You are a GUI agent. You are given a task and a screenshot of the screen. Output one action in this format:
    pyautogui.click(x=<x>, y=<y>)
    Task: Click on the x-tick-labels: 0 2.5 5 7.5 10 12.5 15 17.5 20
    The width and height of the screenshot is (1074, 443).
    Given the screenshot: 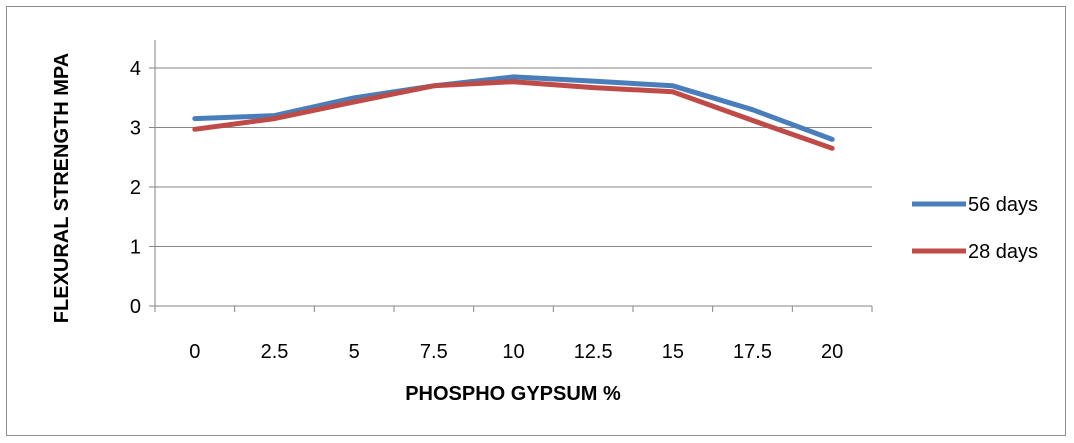 What is the action you would take?
    pyautogui.click(x=516, y=352)
    